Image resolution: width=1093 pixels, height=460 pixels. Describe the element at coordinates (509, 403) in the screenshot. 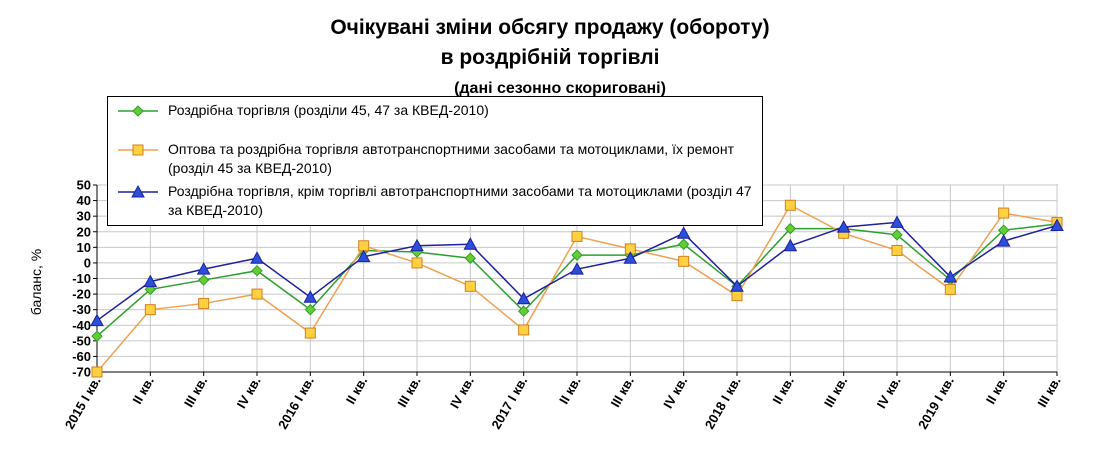

I see `x-tick-label: 2017 I кв.` at that location.